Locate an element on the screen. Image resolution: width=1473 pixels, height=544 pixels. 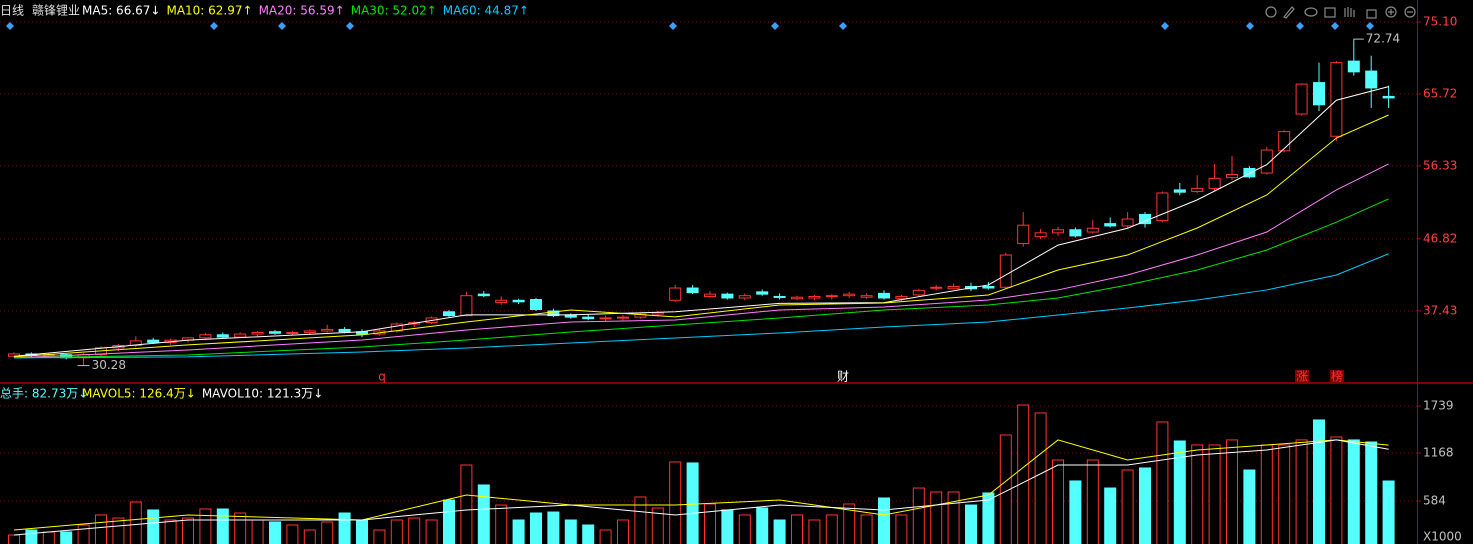
event-badge is located at coordinates (1302, 376).